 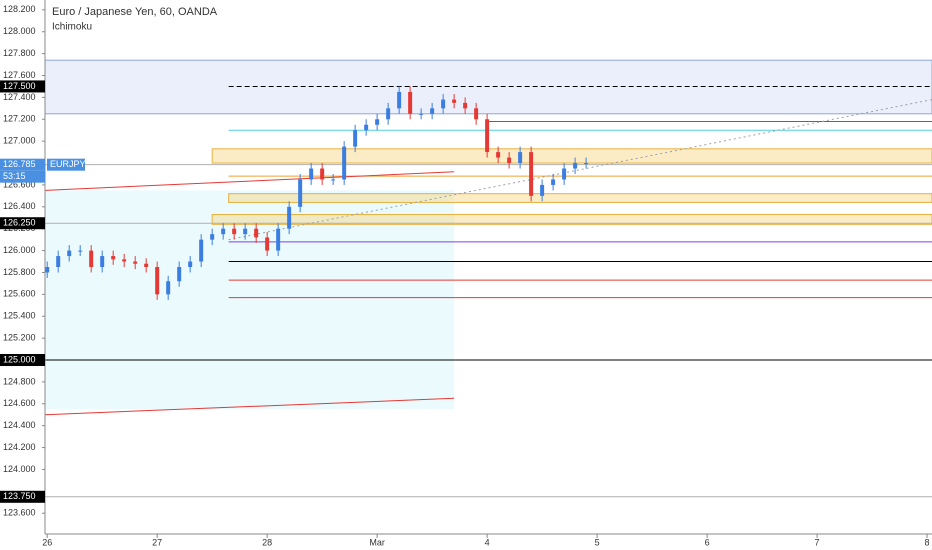 I want to click on x-tick-label: 4, so click(x=487, y=542).